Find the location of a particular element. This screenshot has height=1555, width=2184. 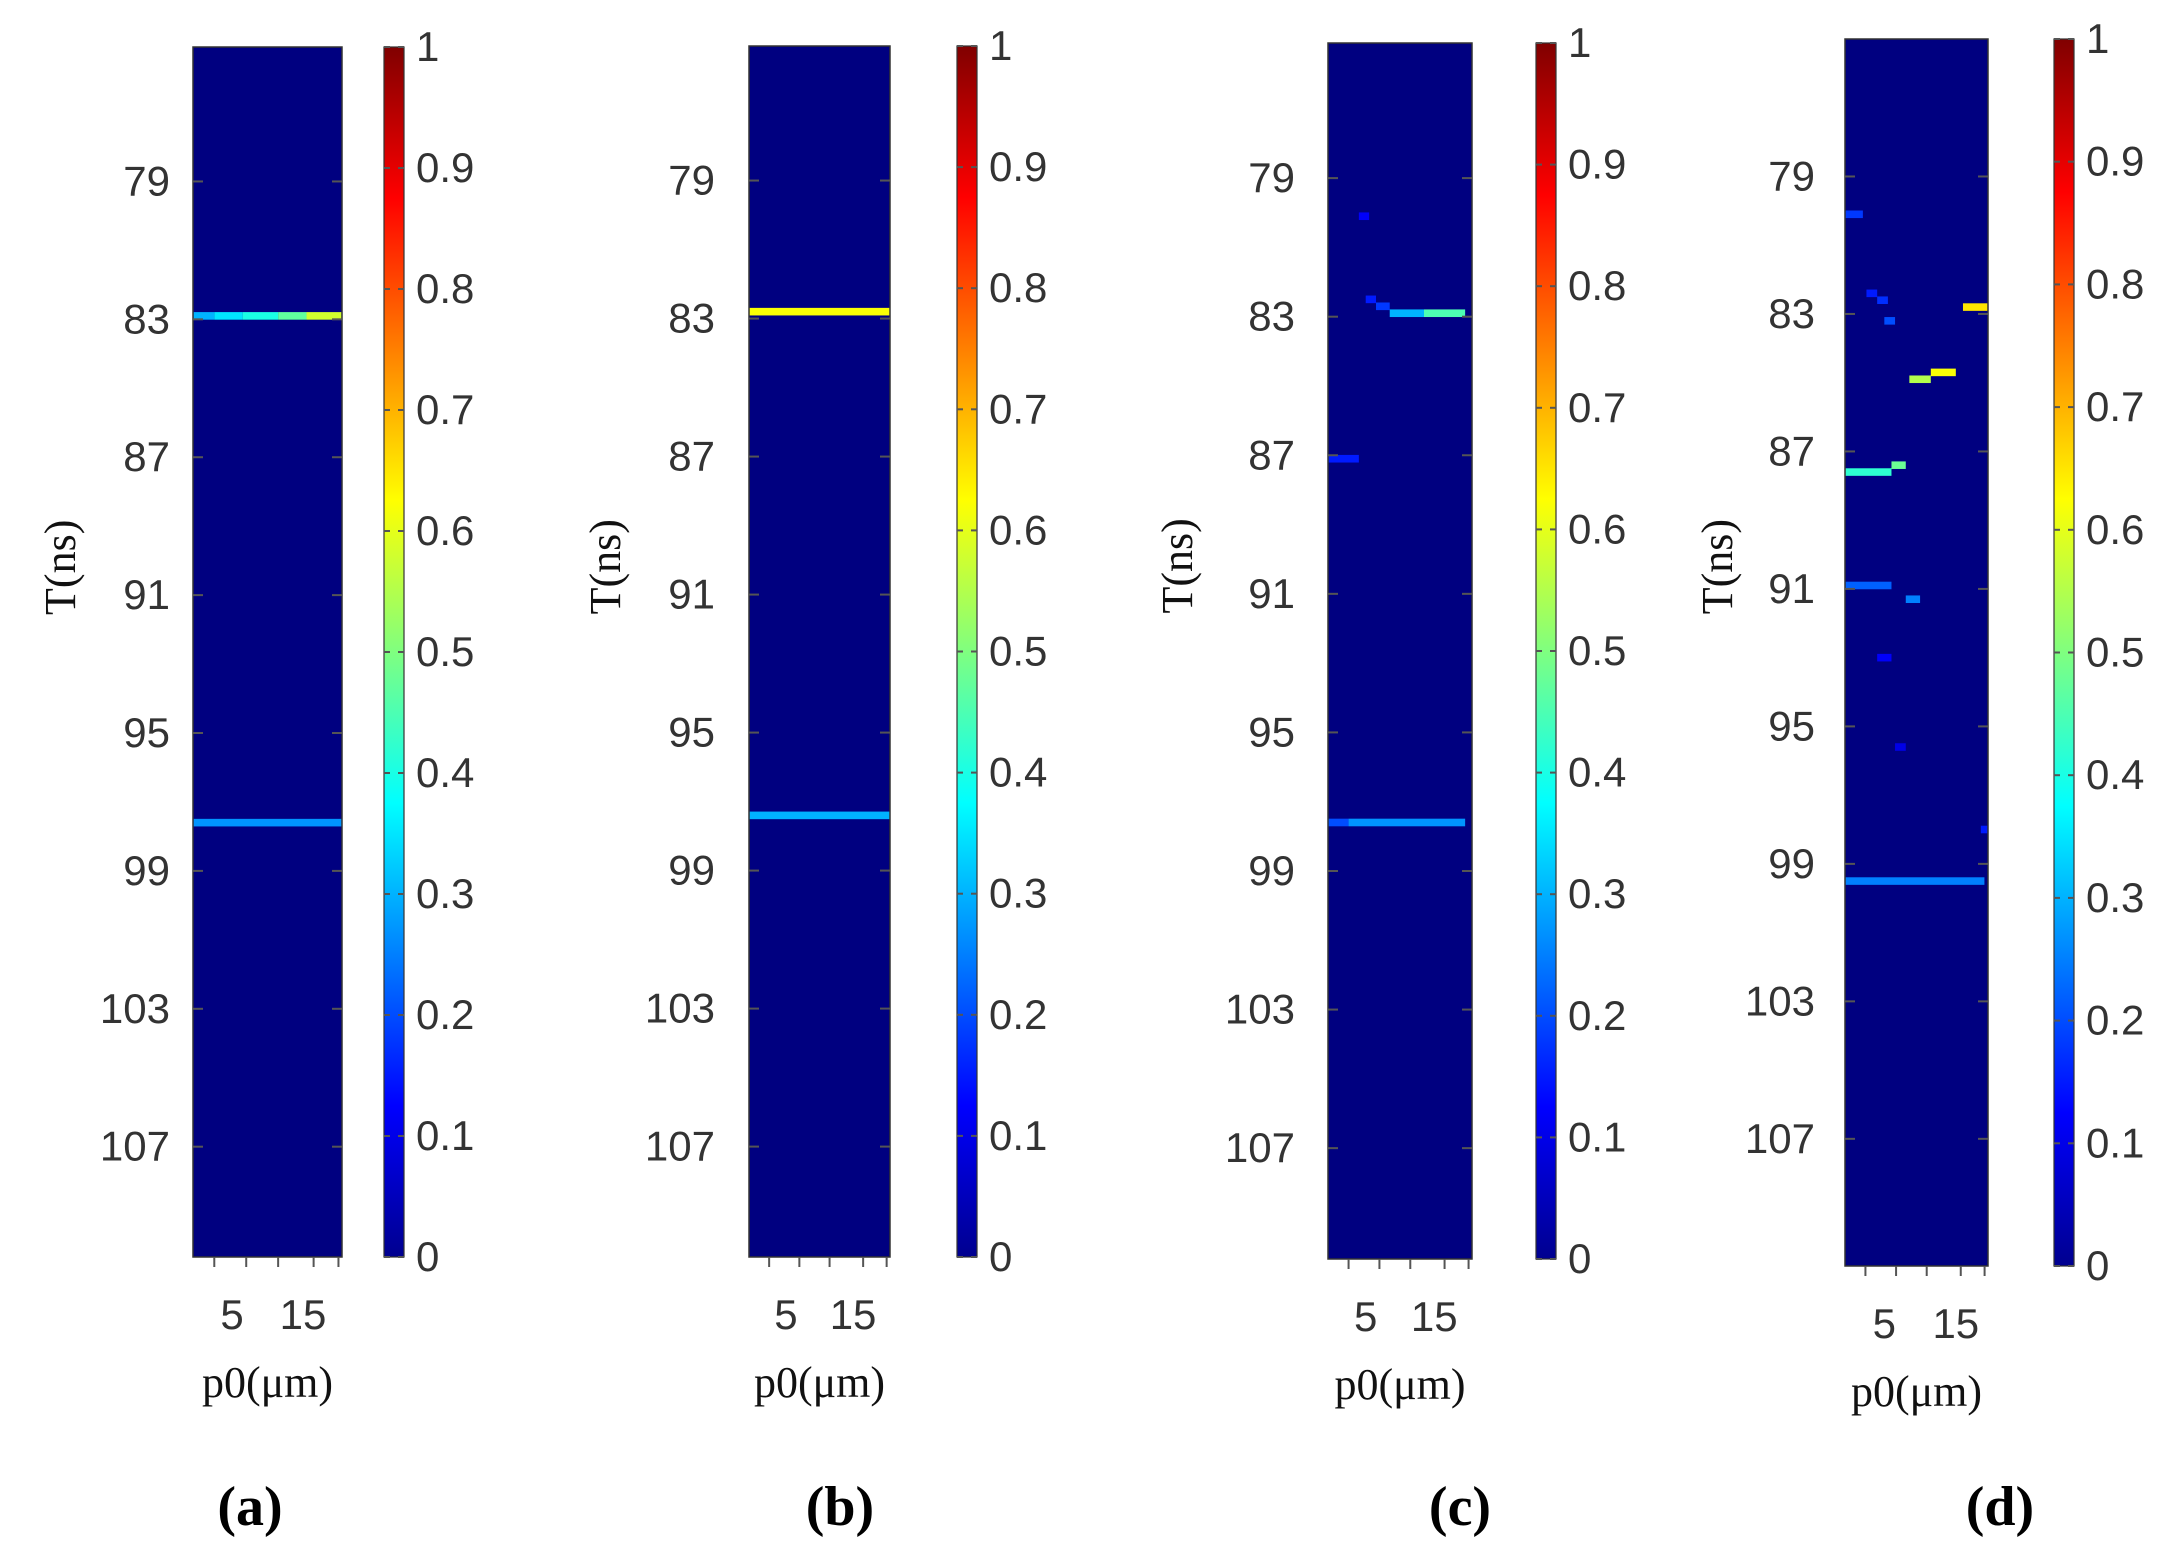

panel-label-b: (b) is located at coordinates (840, 1507).